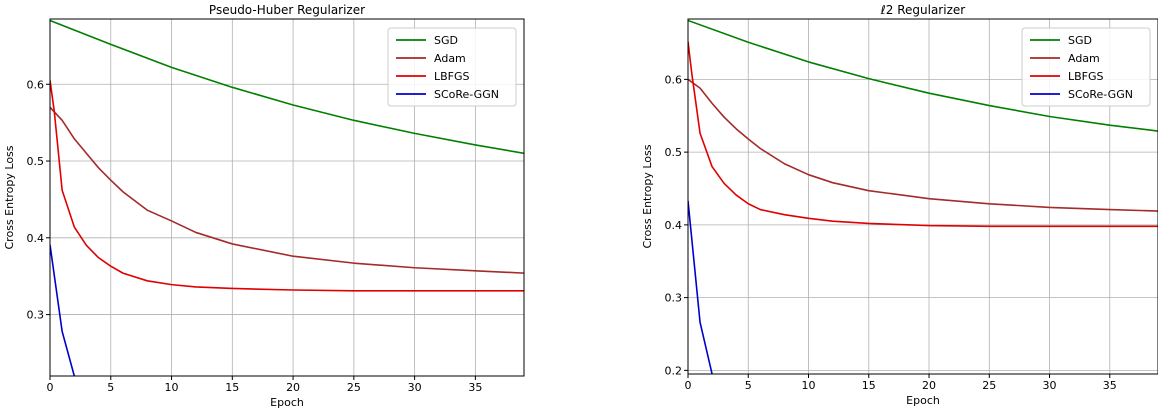  What do you see at coordinates (287, 10) in the screenshot?
I see `chart-title: Pseudo-Huber Regularizer` at bounding box center [287, 10].